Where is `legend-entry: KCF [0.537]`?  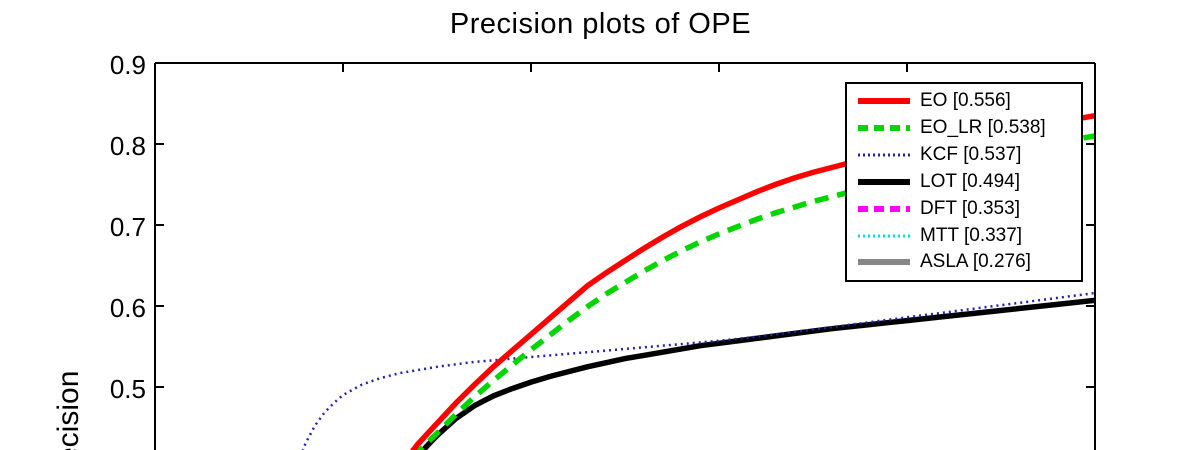 legend-entry: KCF [0.537] is located at coordinates (969, 155).